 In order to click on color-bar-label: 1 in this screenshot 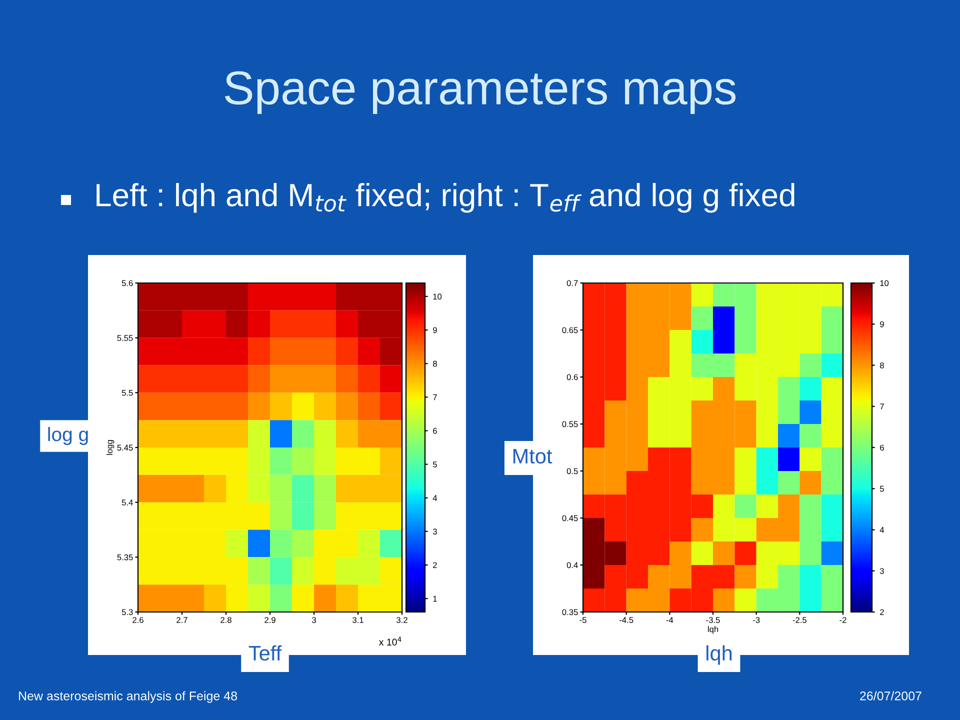, I will do `click(435, 599)`.